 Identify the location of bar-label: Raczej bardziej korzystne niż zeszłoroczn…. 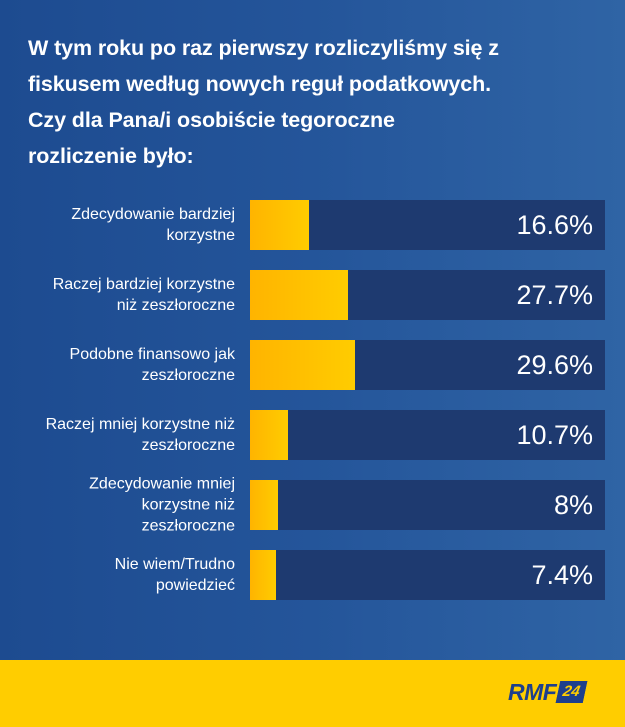
(120, 295).